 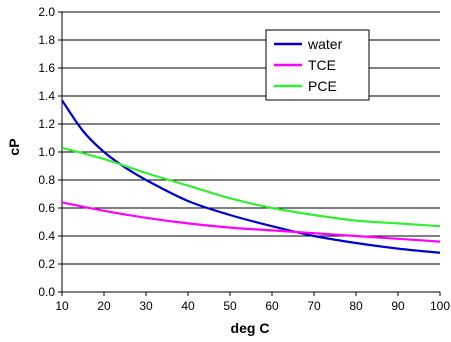 What do you see at coordinates (14, 146) in the screenshot?
I see `y-axis-title: cP` at bounding box center [14, 146].